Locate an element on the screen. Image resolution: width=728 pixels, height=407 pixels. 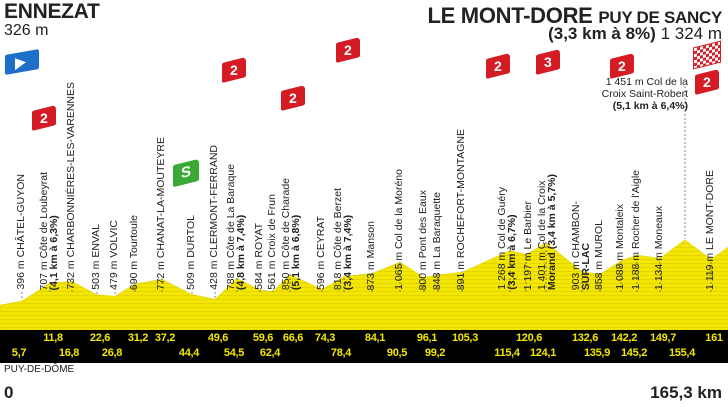
km-label: 11,8 is located at coordinates (53, 338).